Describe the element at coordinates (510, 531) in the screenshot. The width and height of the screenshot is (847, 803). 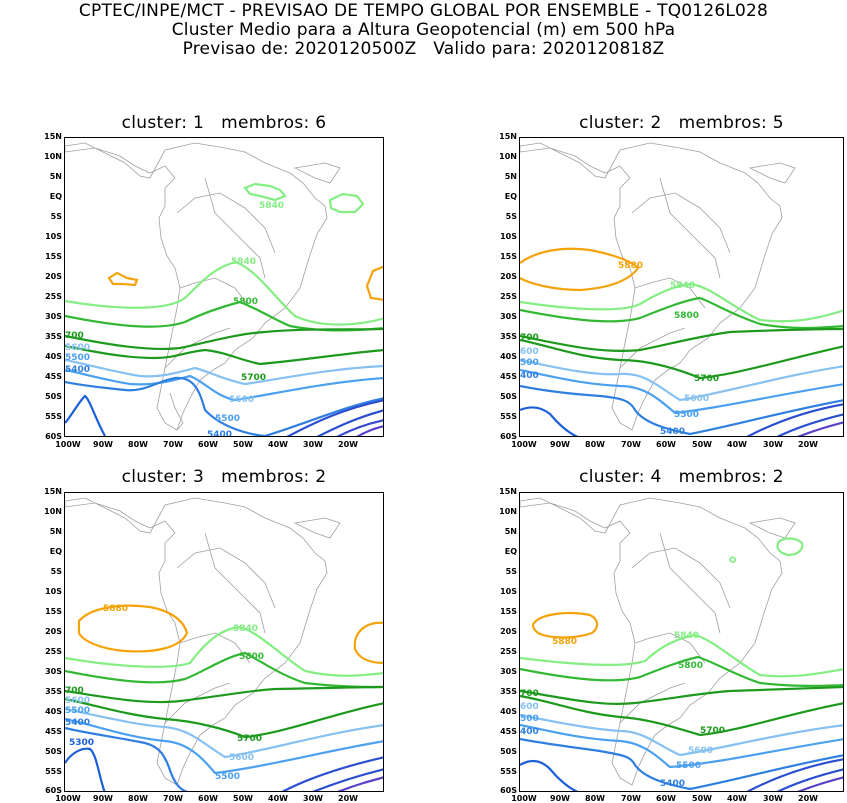
I see `lat-label: 5N` at that location.